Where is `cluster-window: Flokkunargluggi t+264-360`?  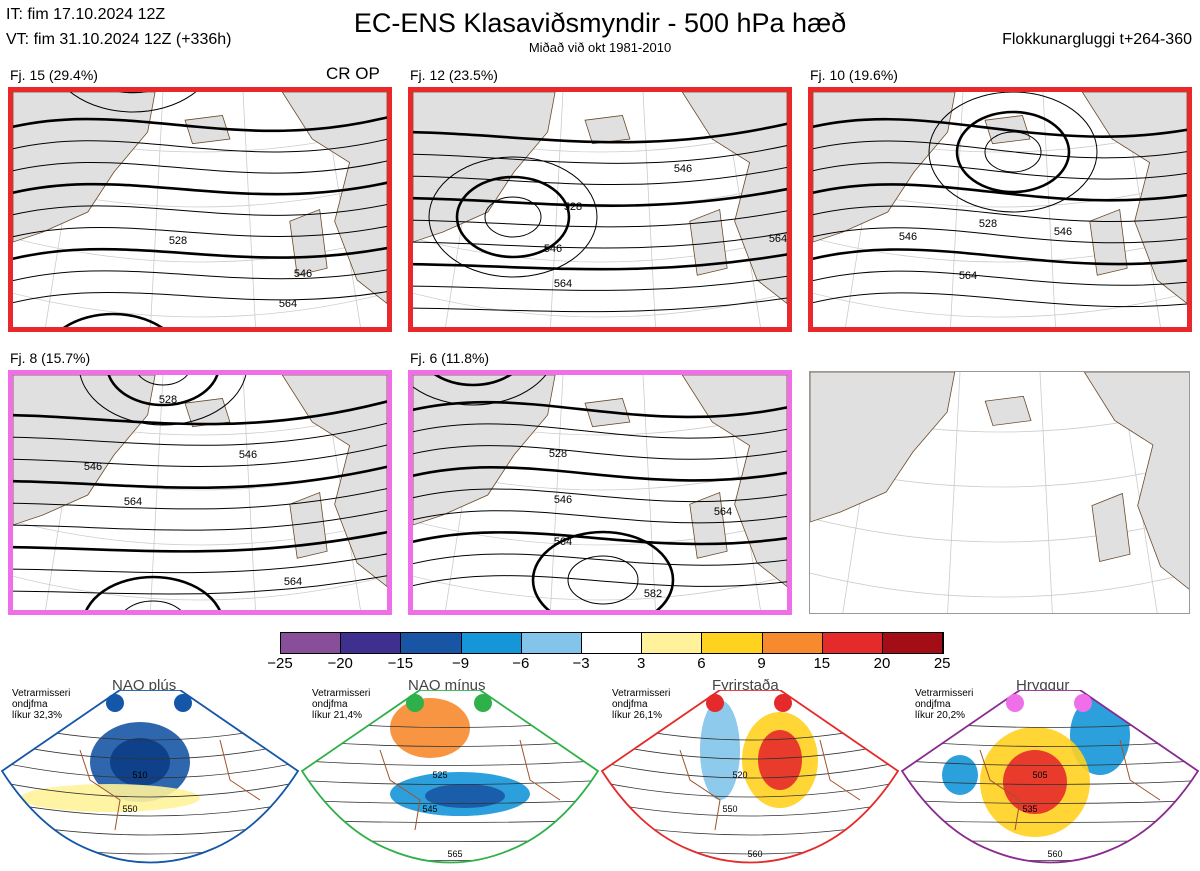
cluster-window: Flokkunargluggi t+264-360 is located at coordinates (1097, 39).